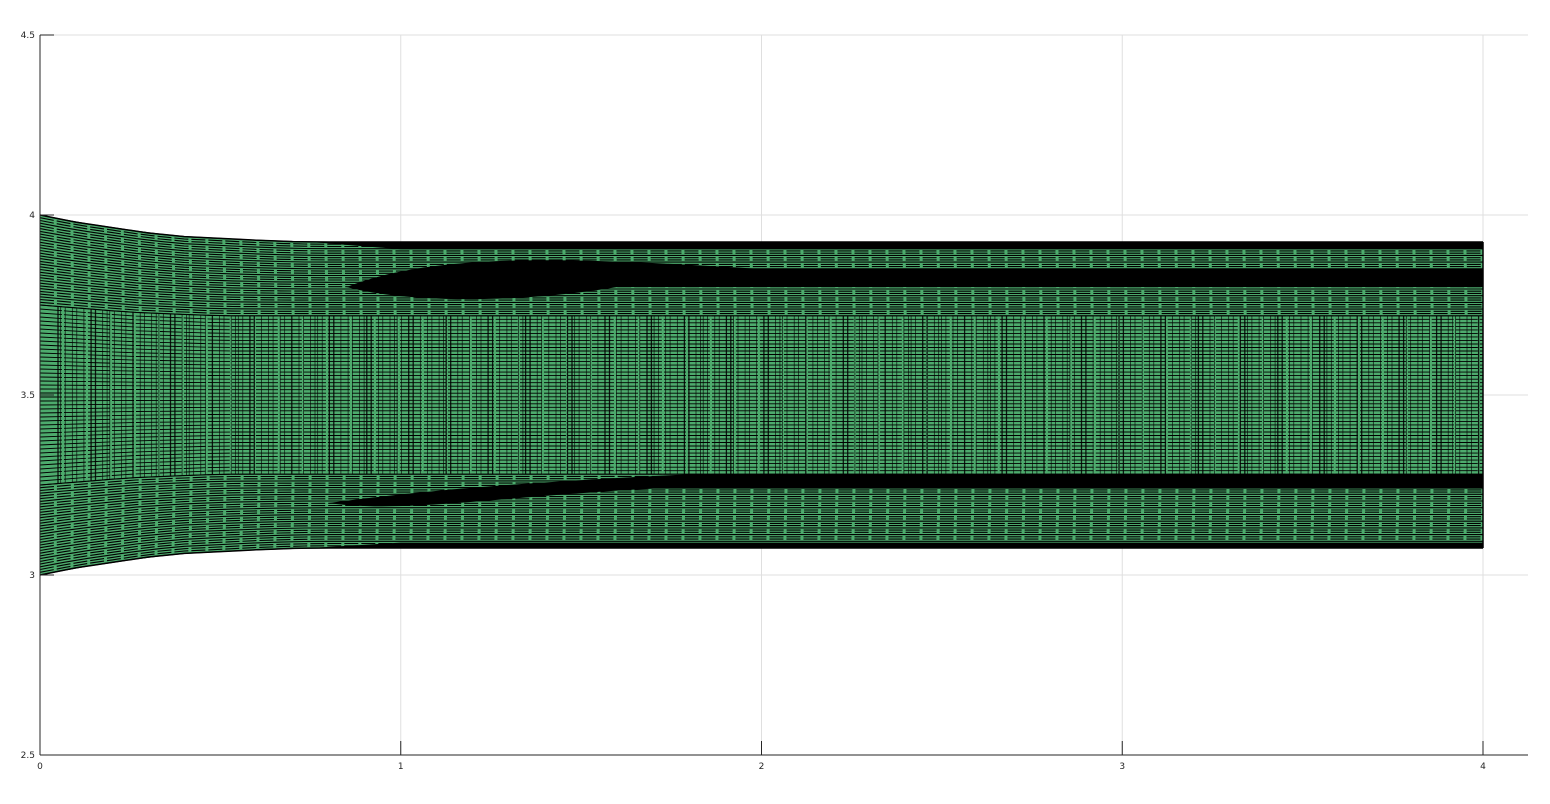 The image size is (1550, 804). I want to click on y-tick-label: 4.5, so click(28, 36).